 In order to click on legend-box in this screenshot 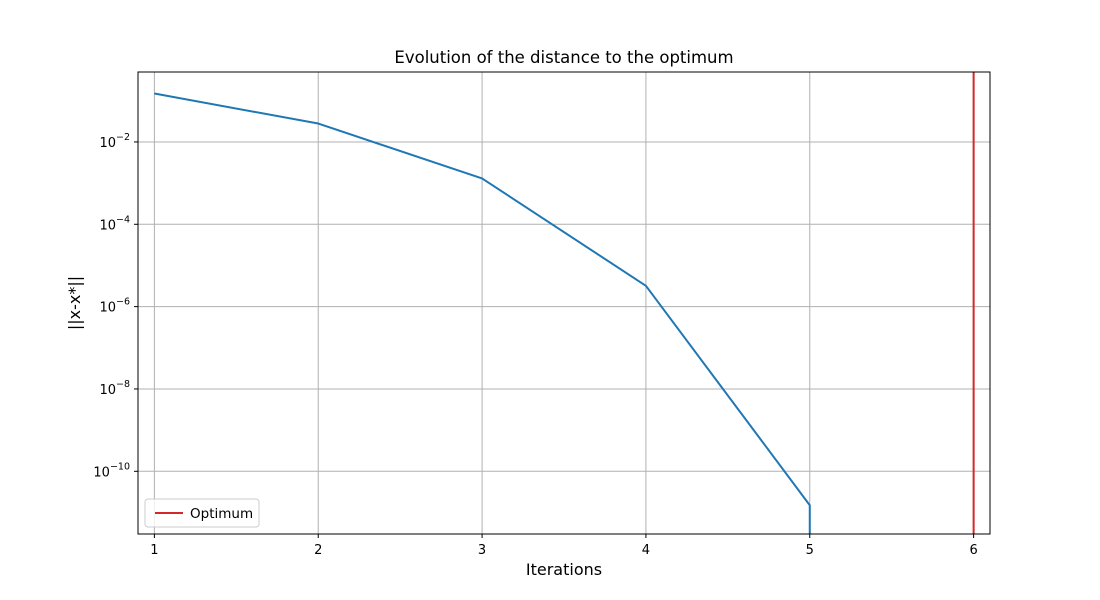, I will do `click(202, 513)`.